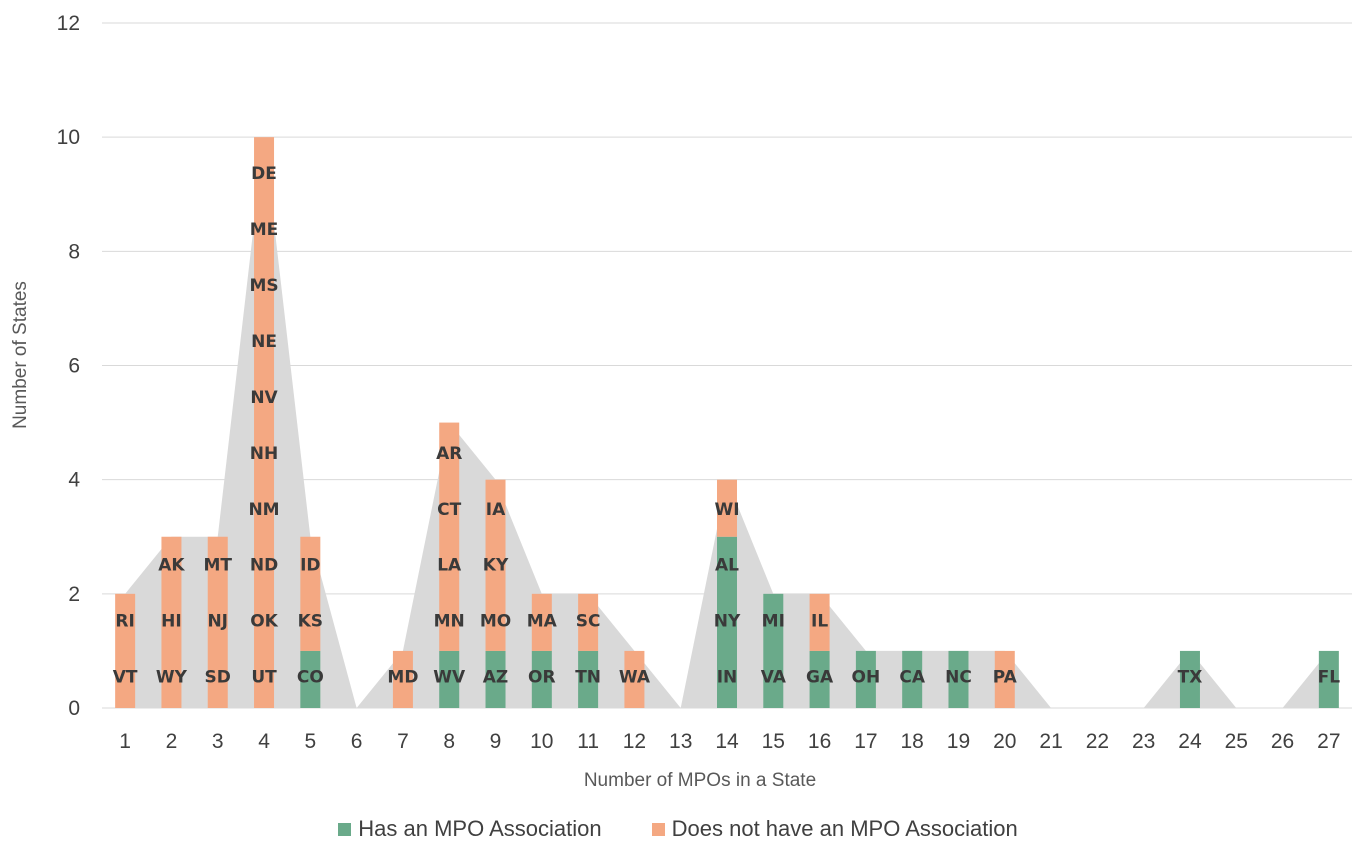 This screenshot has width=1356, height=843. What do you see at coordinates (264, 174) in the screenshot?
I see `state-label: DE` at bounding box center [264, 174].